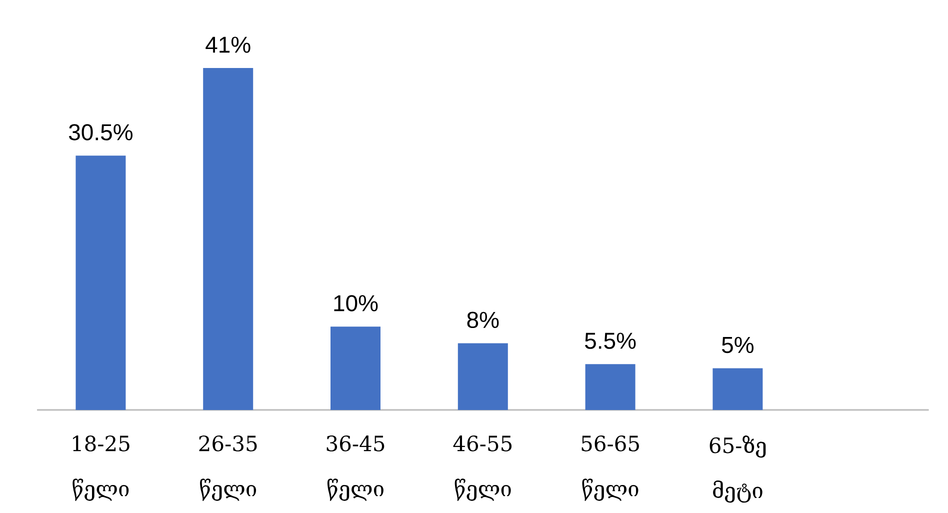  I want to click on data-label: 5%, so click(738, 345).